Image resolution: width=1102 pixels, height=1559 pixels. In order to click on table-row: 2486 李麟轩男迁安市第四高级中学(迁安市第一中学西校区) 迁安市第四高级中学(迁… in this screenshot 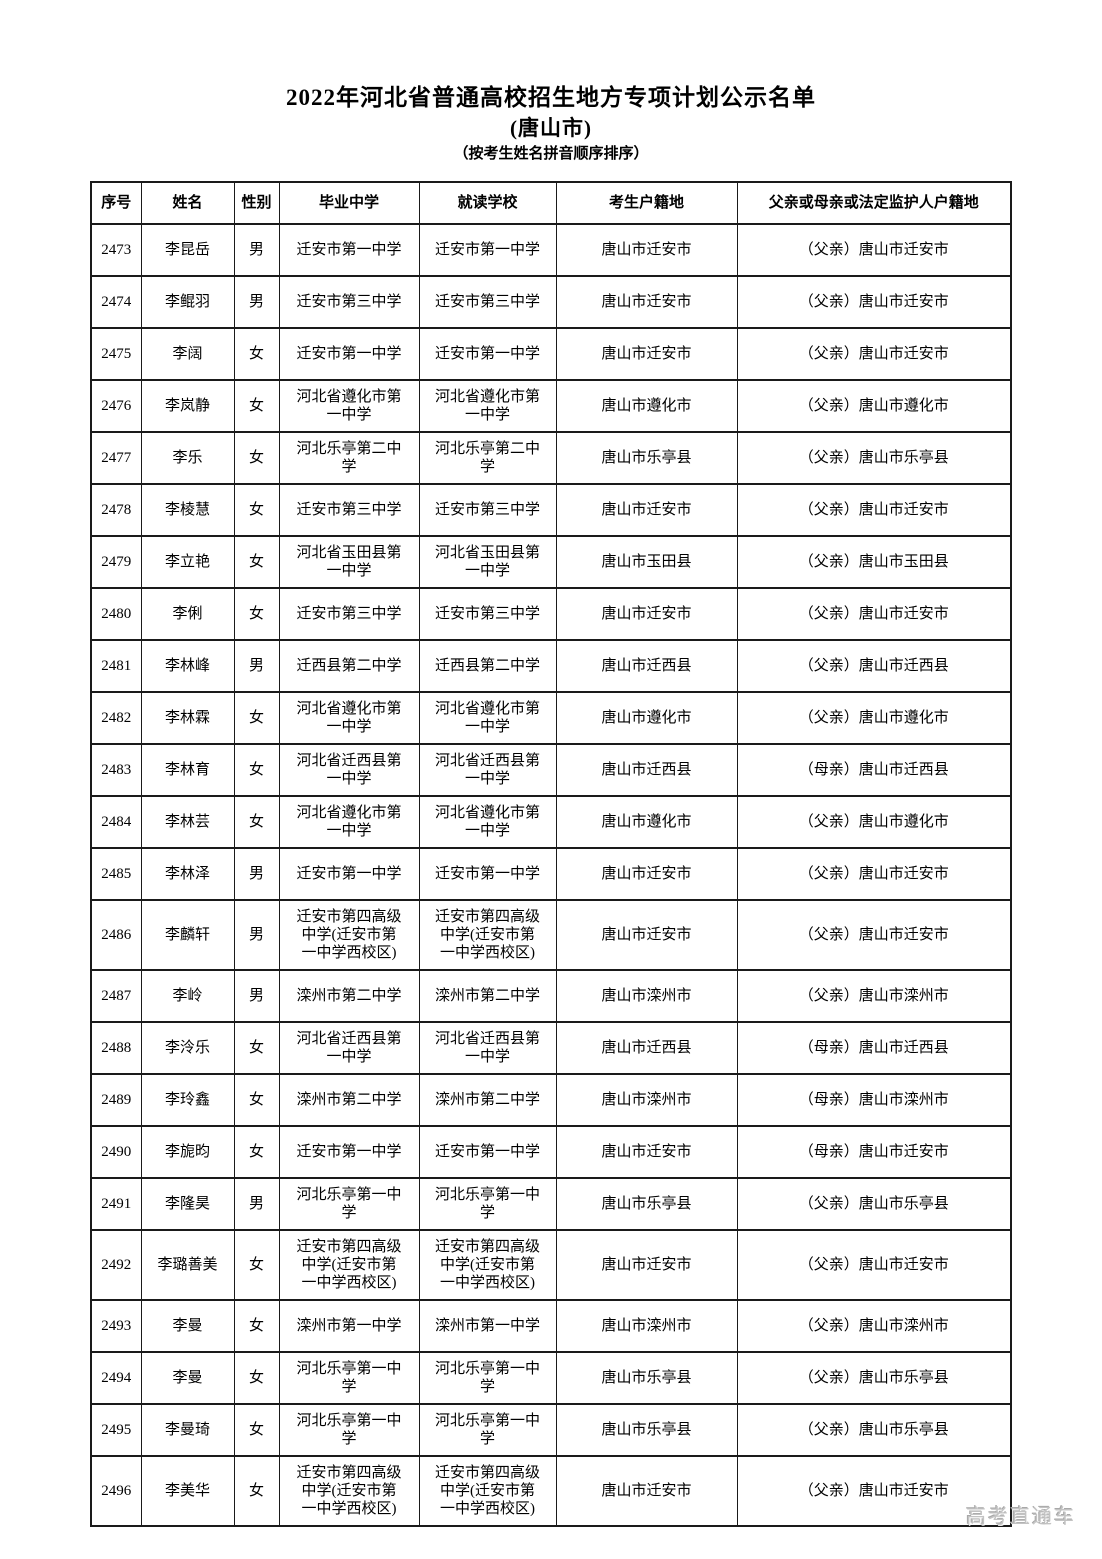, I will do `click(551, 934)`.